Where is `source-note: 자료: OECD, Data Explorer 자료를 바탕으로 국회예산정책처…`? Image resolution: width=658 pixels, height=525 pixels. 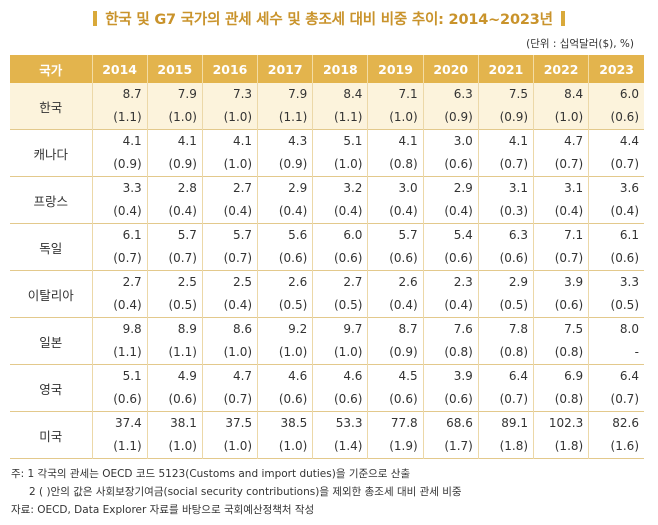 source-note: 자료: OECD, Data Explorer 자료를 바탕으로 국회예산정책처… is located at coordinates (163, 510).